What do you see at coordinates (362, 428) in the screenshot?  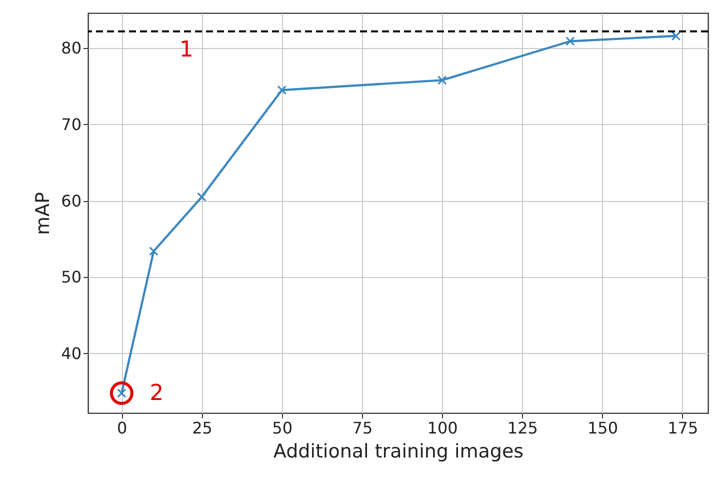 I see `x-tick-label: 75` at bounding box center [362, 428].